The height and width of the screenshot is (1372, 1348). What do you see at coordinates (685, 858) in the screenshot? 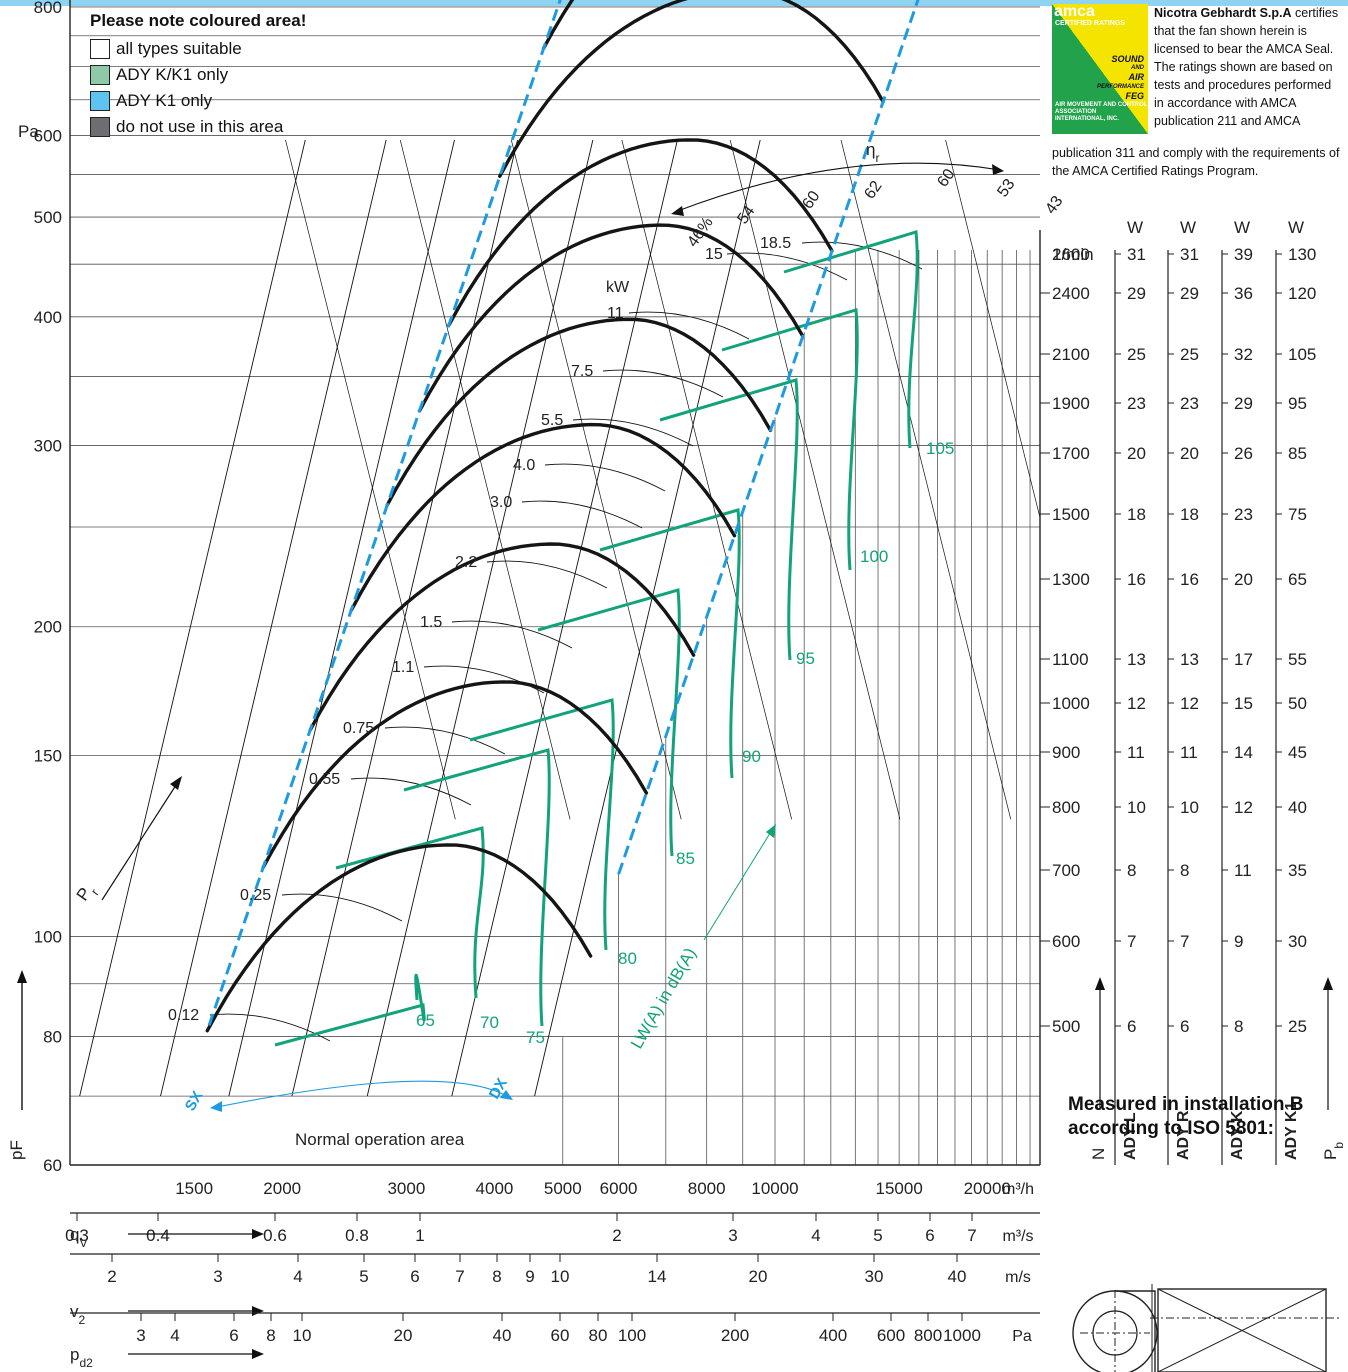
I see `sound-power-label: 85` at bounding box center [685, 858].